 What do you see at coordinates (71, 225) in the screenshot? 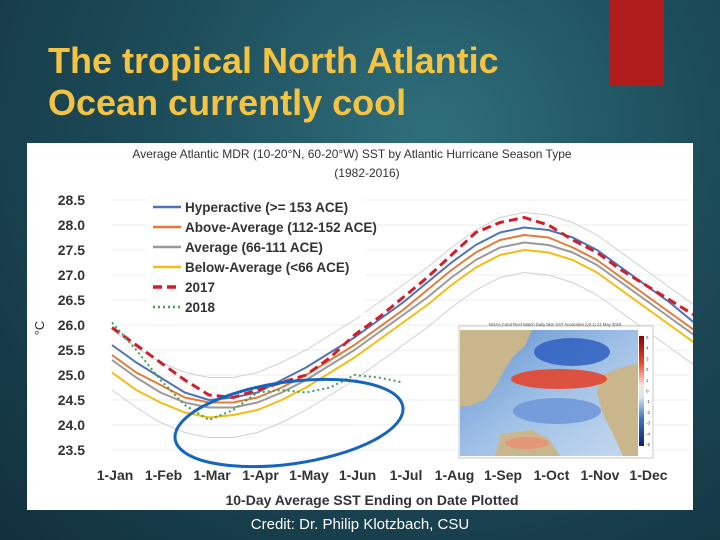
I see `y-tick-label: 28.0` at bounding box center [71, 225].